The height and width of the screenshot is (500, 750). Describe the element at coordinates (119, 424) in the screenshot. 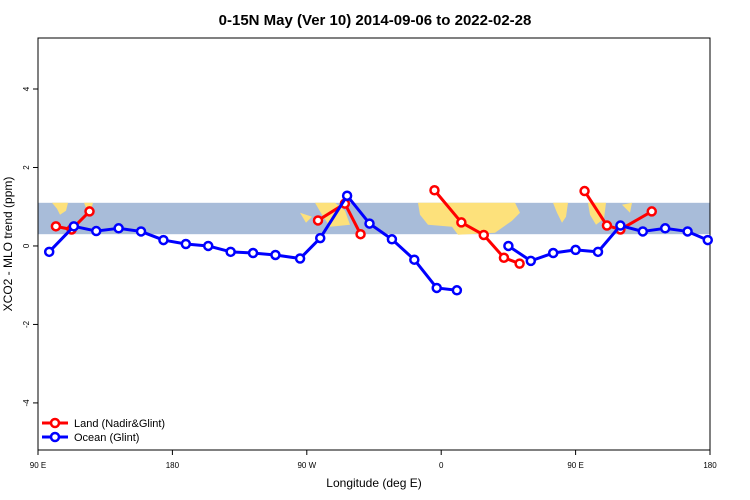

I see `legend-land-label: Land (Nadir&Glint)` at that location.